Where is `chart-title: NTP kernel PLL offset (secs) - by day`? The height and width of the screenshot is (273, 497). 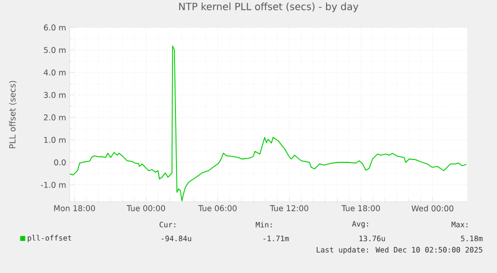
chart-title: NTP kernel PLL offset (secs) - by day is located at coordinates (268, 7).